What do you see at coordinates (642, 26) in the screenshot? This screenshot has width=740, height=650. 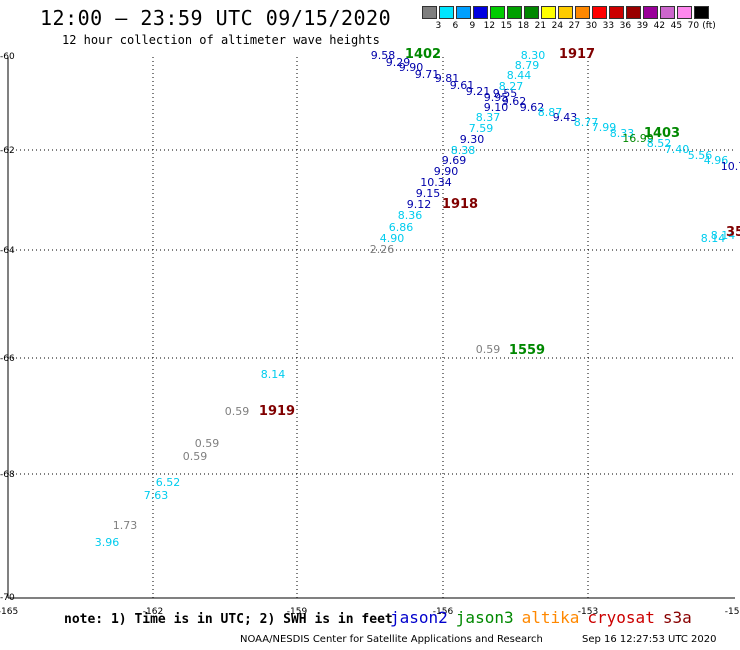 I see `legend-label: 39` at bounding box center [642, 26].